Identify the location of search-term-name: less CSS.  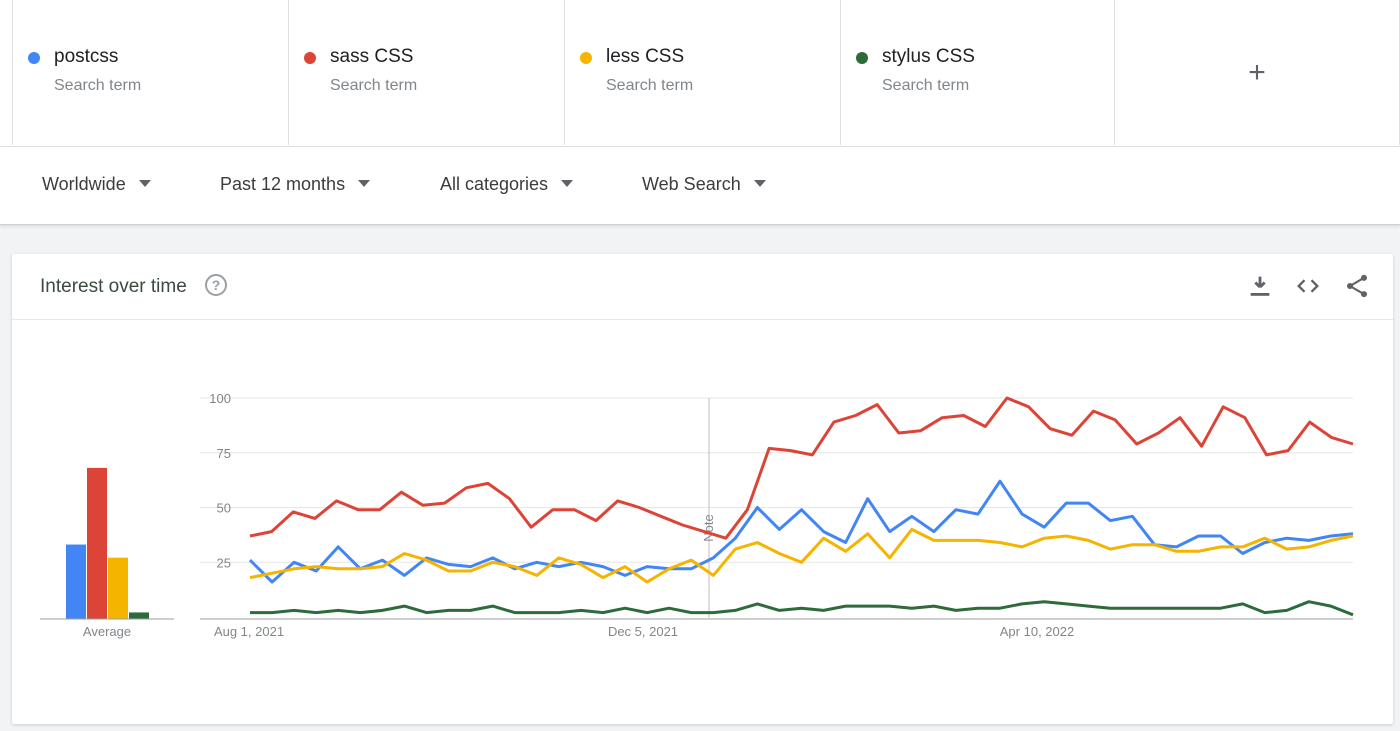
(645, 56).